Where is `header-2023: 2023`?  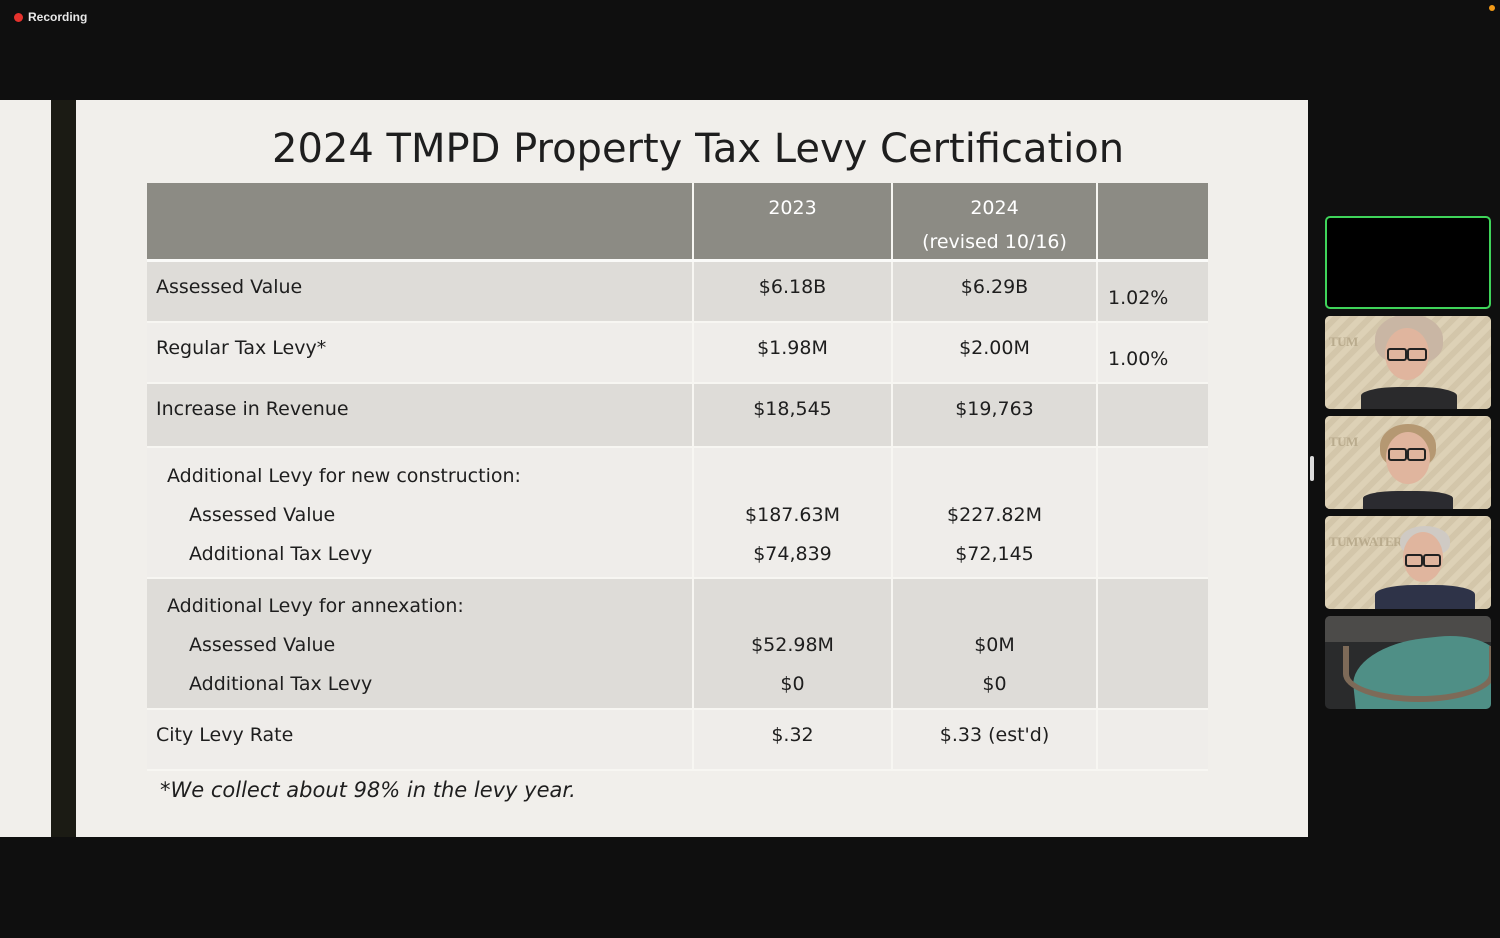 header-2023: 2023 is located at coordinates (793, 222).